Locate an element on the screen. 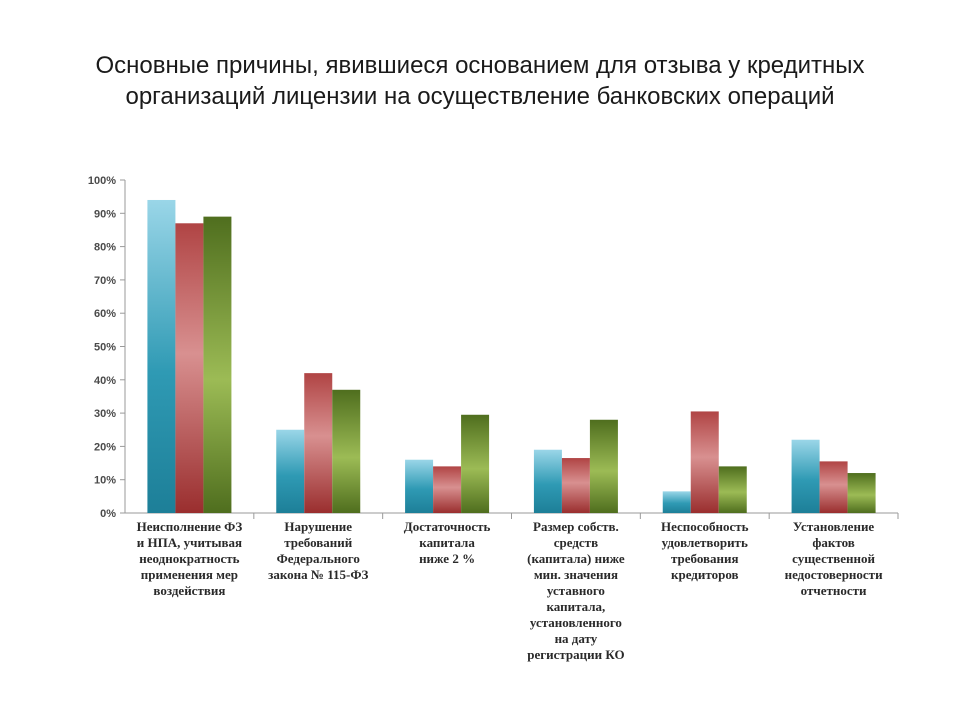 The width and height of the screenshot is (960, 720). bar-series1-cat5 is located at coordinates (676, 502).